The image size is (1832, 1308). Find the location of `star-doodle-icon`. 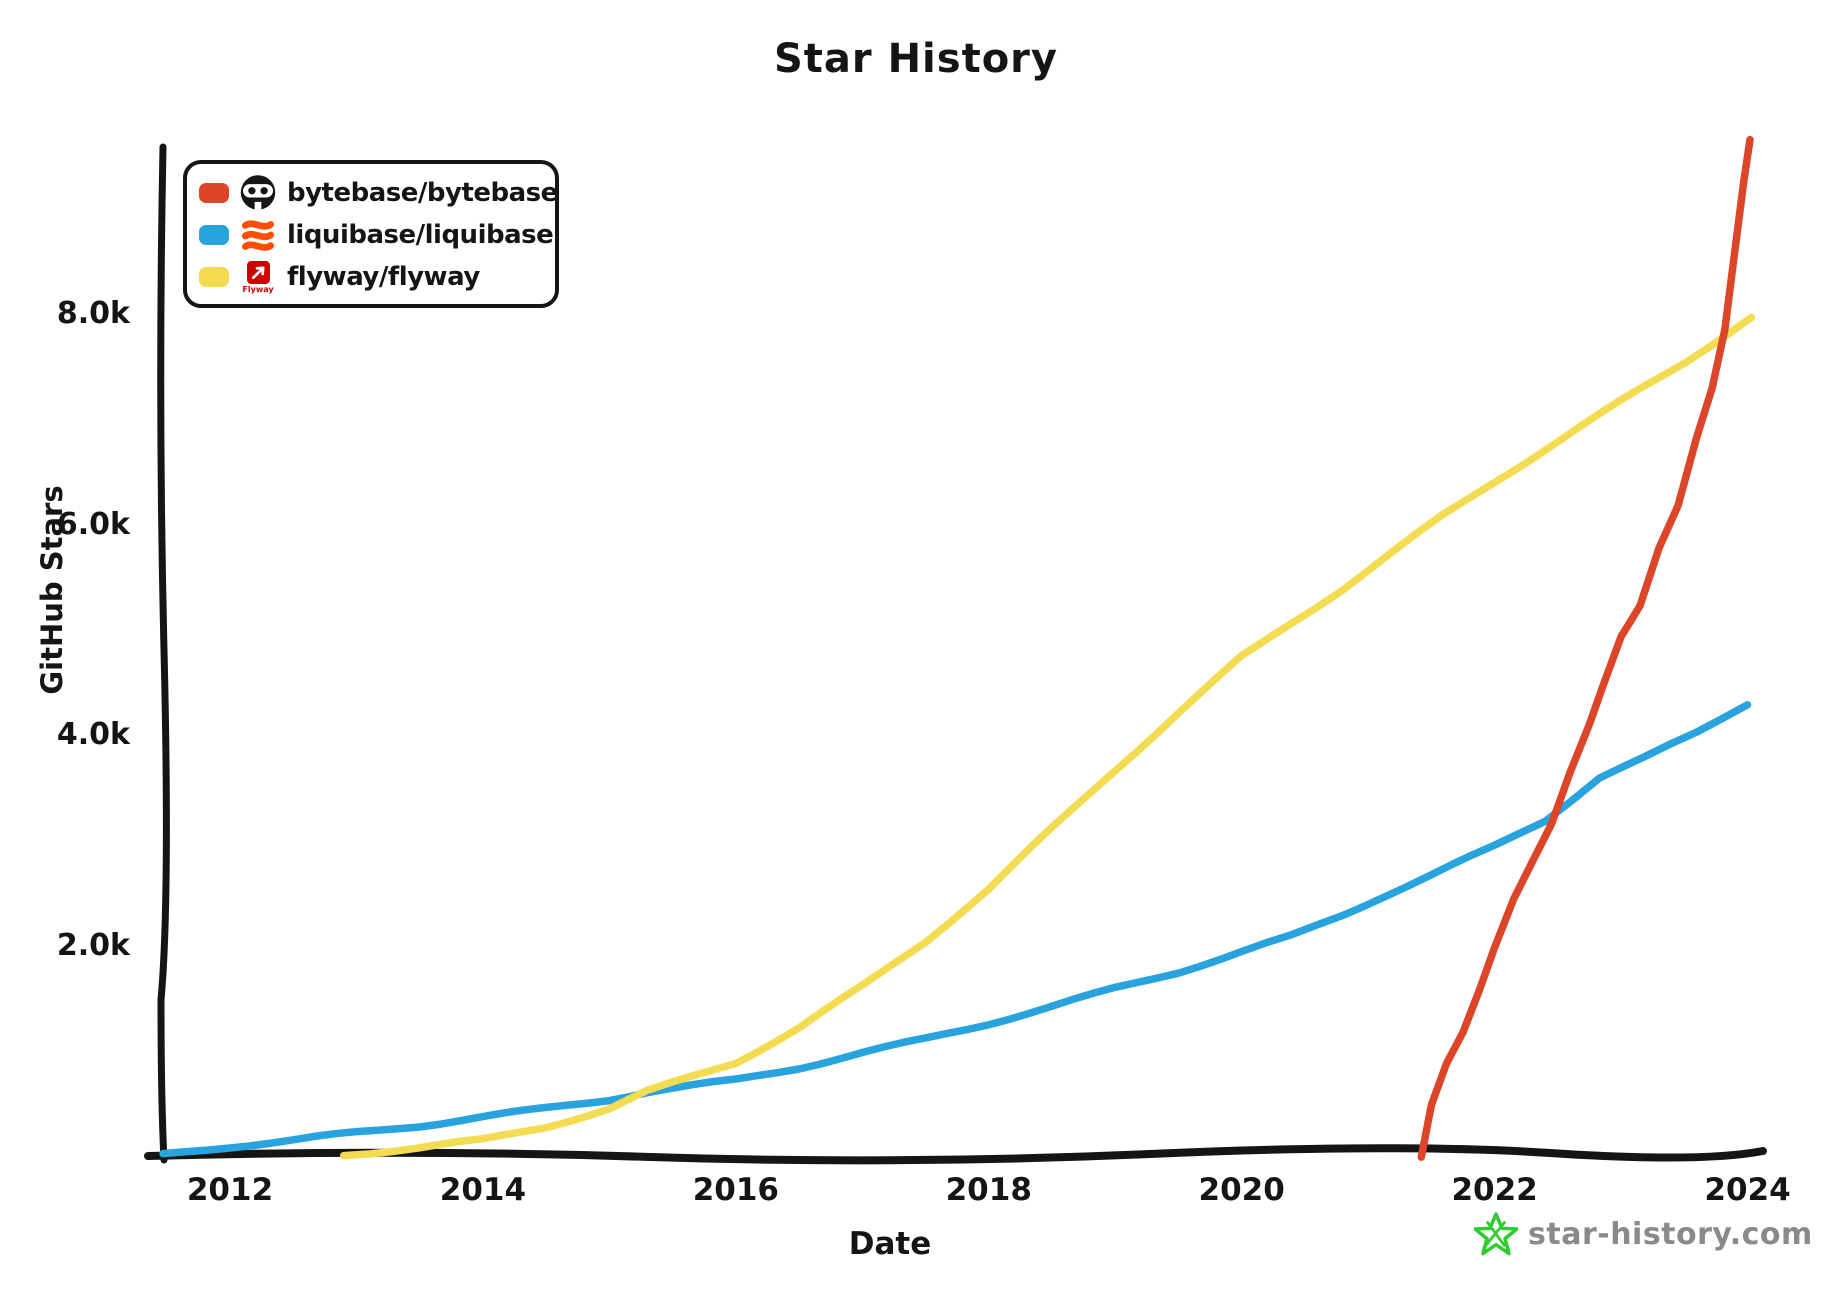

star-doodle-icon is located at coordinates (1496, 1234).